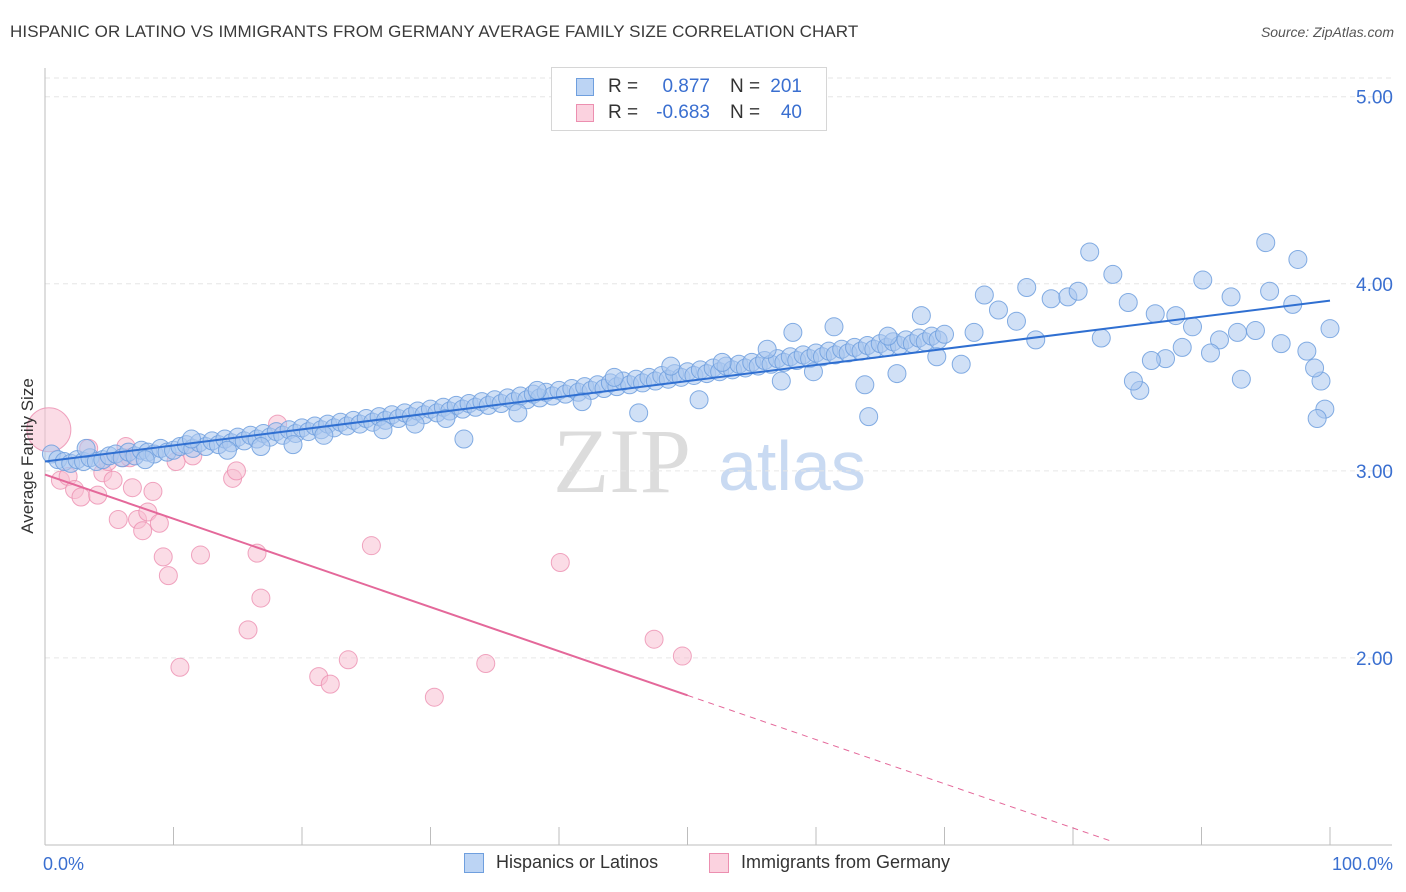  Describe the element at coordinates (366, 585) in the screenshot. I see `trendline-germany` at that location.